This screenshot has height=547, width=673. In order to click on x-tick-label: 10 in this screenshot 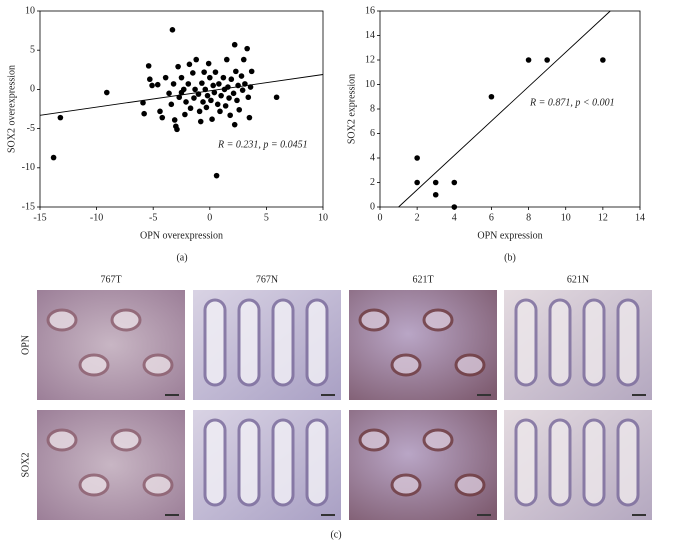, I will do `click(323, 217)`.